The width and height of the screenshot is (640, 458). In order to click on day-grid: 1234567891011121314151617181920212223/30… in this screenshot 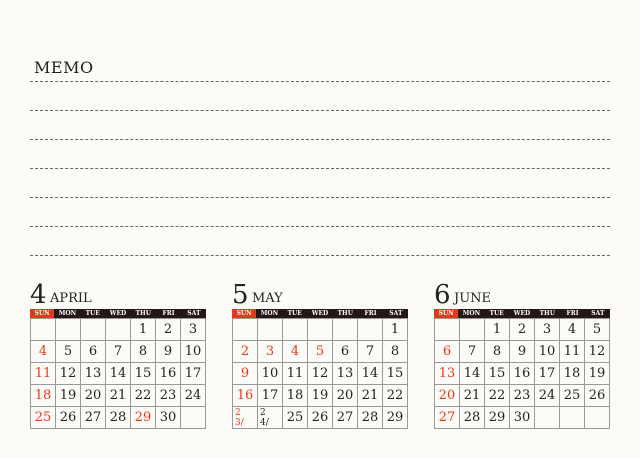, I will do `click(320, 373)`.